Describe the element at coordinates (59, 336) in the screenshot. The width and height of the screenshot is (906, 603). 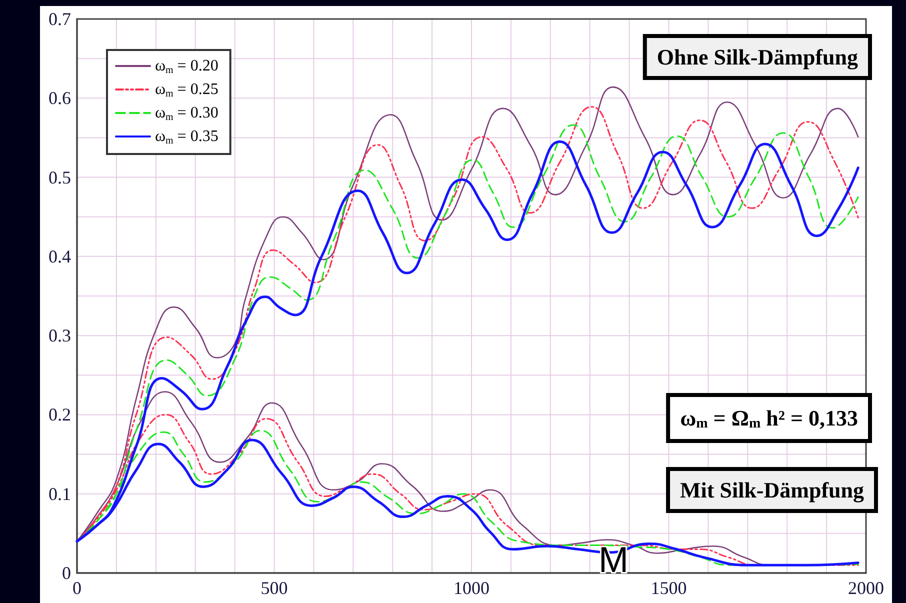
I see `y-tick-label: 0.3` at that location.